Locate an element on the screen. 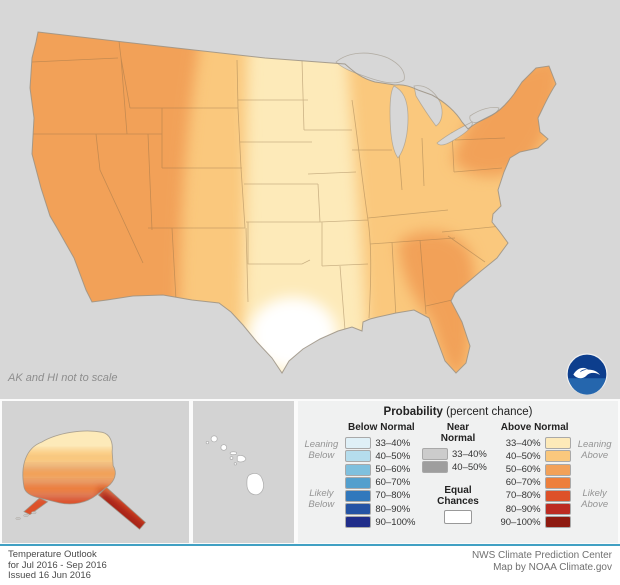 The image size is (620, 585). alaska-probability-regions is located at coordinates (84, 480).